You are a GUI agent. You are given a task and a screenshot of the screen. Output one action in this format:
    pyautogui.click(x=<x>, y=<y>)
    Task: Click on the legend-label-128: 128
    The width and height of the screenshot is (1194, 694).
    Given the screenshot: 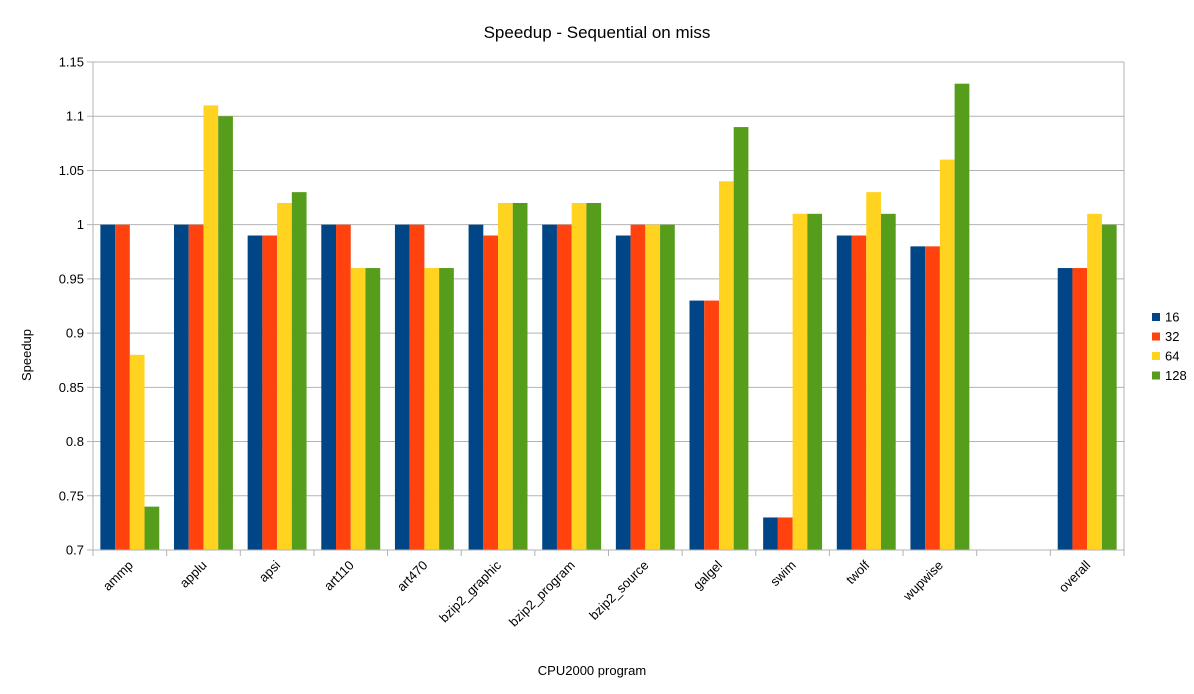 What is the action you would take?
    pyautogui.click(x=1176, y=375)
    